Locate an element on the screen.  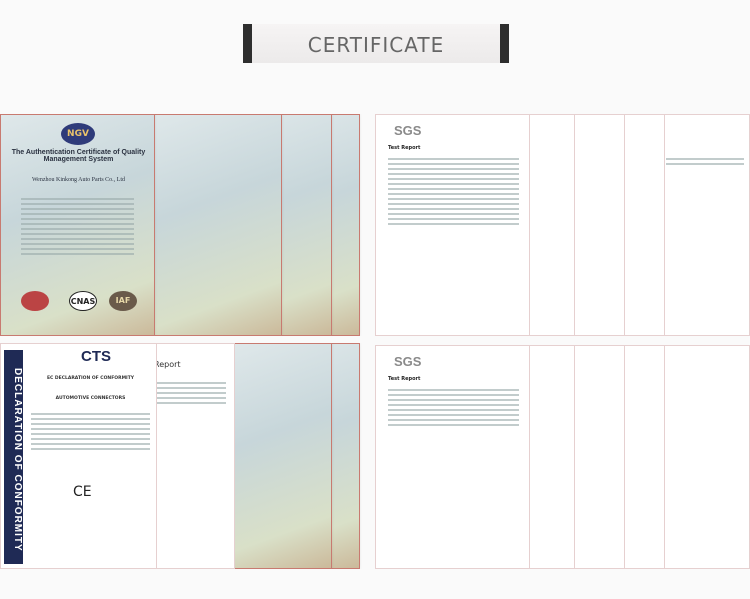
section-header: CERTIFICATE is located at coordinates (376, 43).